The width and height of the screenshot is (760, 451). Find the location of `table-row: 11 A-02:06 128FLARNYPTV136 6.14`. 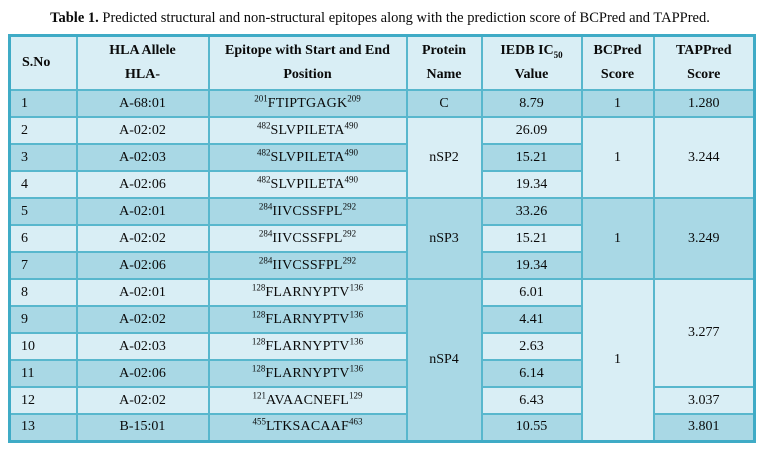

table-row: 11 A-02:06 128FLARNYPTV136 6.14 is located at coordinates (381, 373).